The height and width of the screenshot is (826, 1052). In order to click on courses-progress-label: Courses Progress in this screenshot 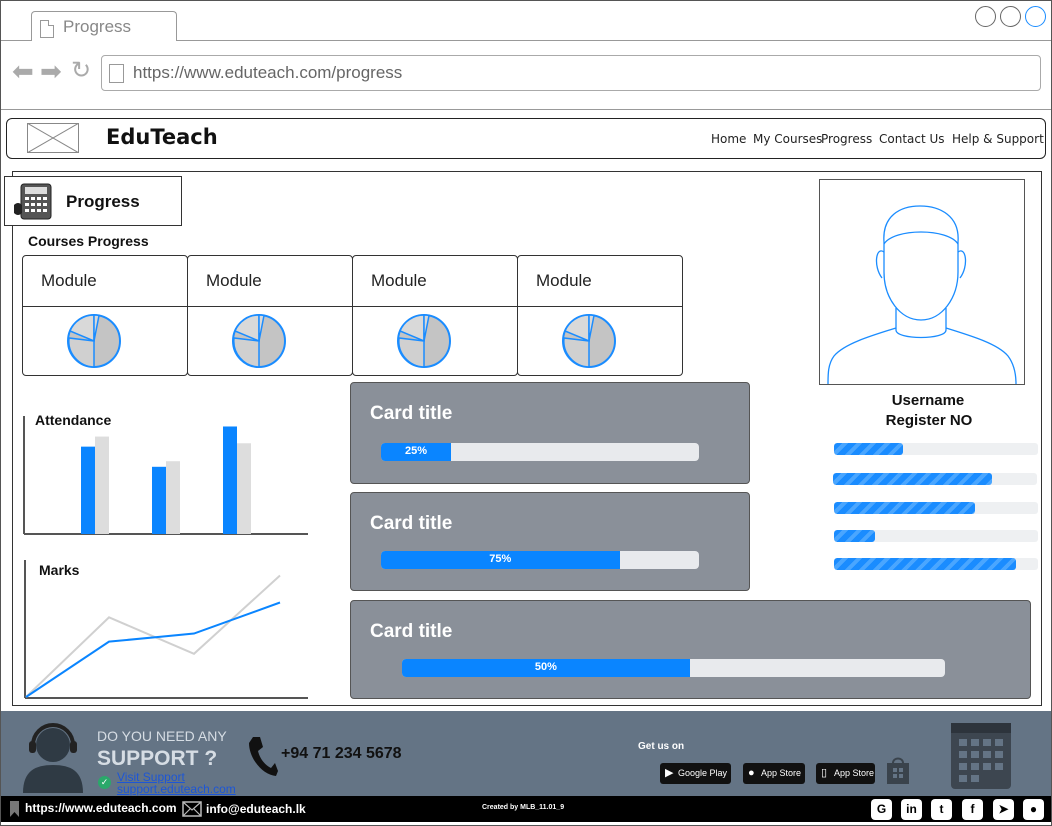, I will do `click(88, 241)`.